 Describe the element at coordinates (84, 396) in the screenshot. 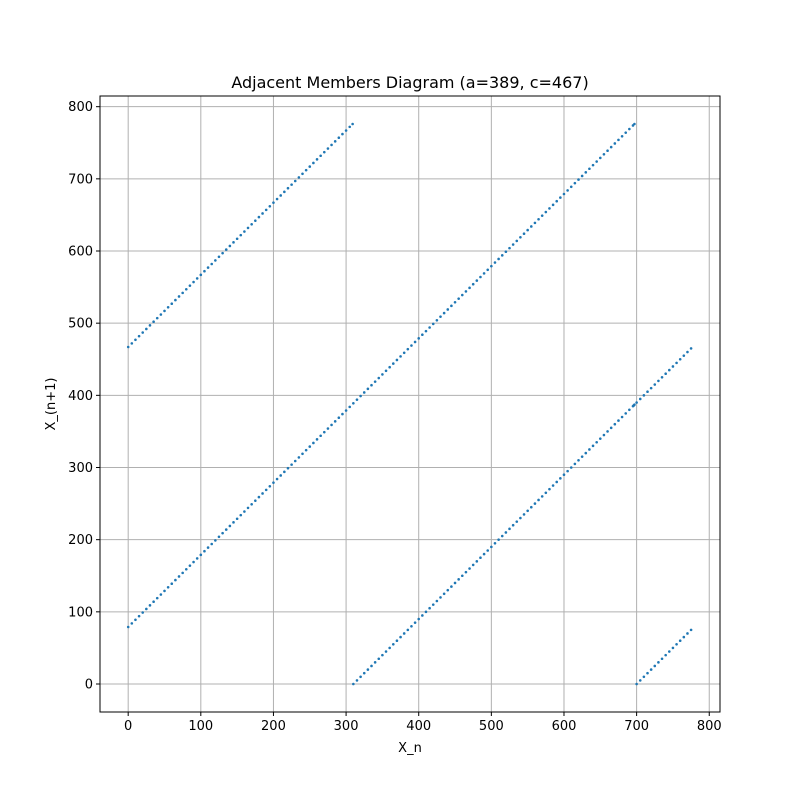

I see `y-axis-ticks: 0 100 200 300 400 500 600 700 800` at that location.